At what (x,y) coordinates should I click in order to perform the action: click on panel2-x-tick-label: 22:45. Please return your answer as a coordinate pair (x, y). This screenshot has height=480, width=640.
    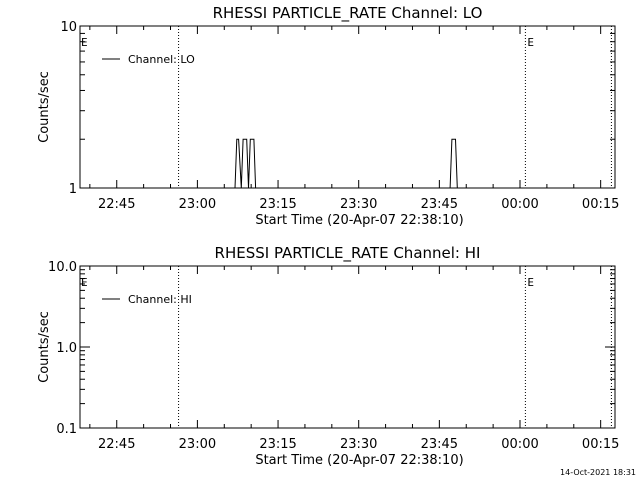
    Looking at the image, I should click on (116, 444).